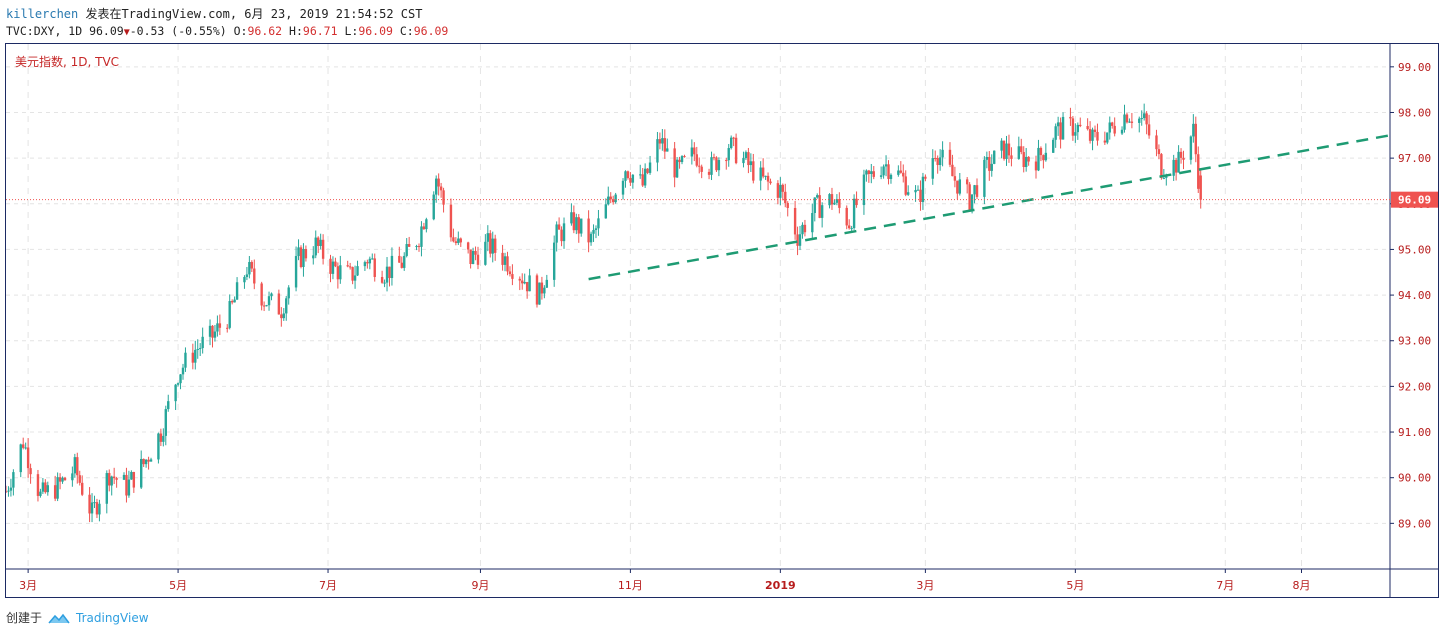 This screenshot has height=635, width=1444. What do you see at coordinates (1075, 585) in the screenshot?
I see `x-tick-label: 5月` at bounding box center [1075, 585].